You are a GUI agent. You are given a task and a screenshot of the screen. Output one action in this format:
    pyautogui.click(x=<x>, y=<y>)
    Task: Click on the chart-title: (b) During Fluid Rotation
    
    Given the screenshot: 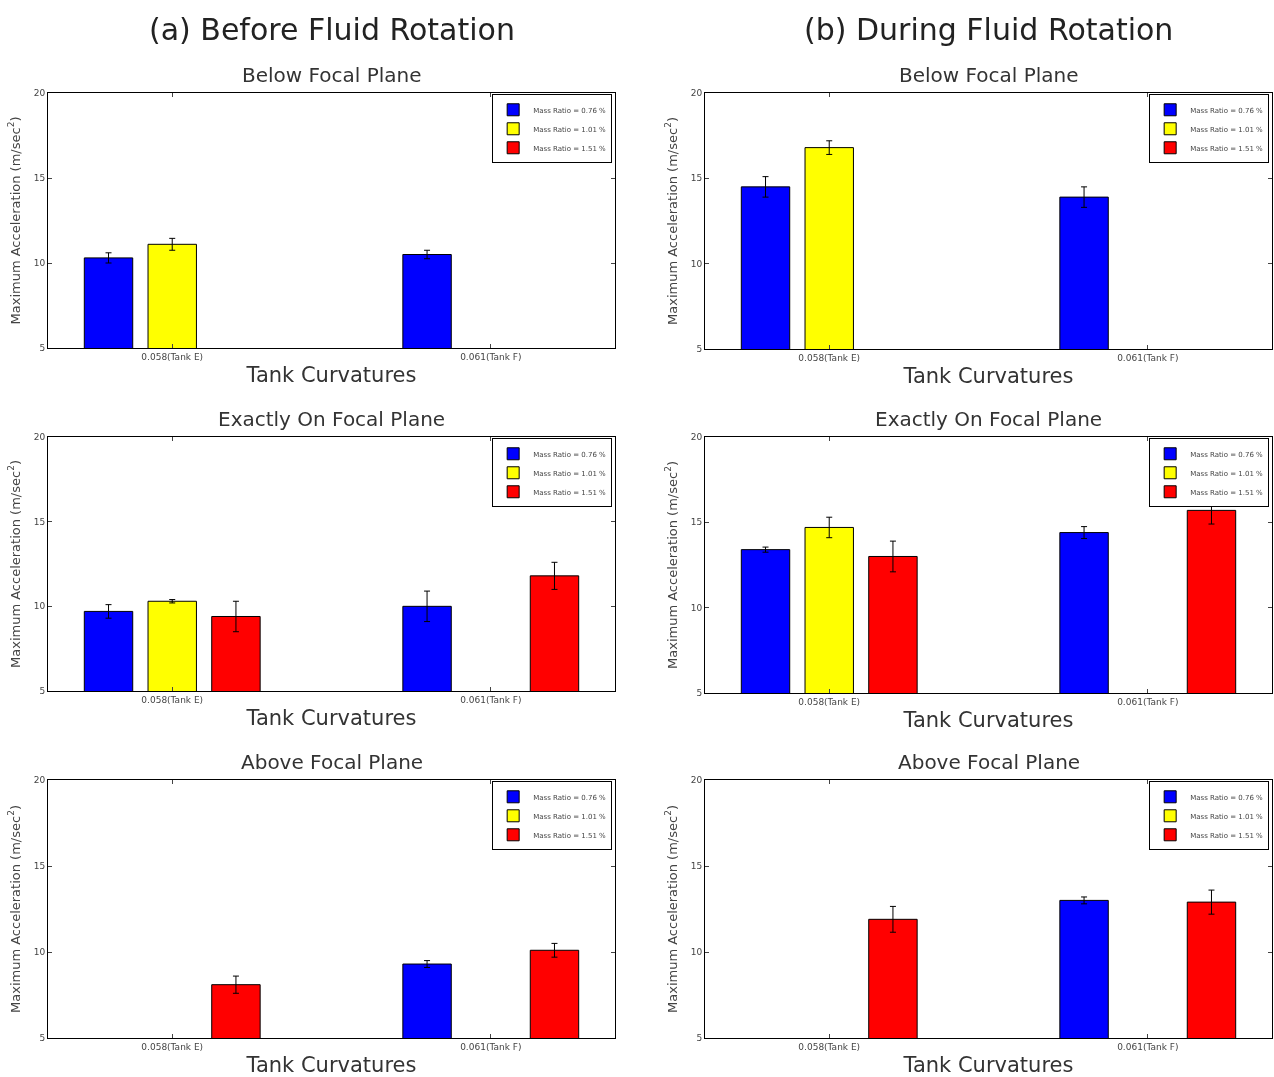 What is the action you would take?
    pyautogui.click(x=989, y=29)
    